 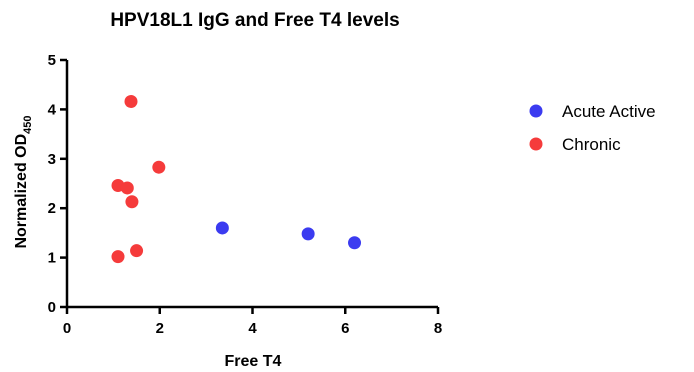 What do you see at coordinates (52, 307) in the screenshot?
I see `y-tick-label: 0` at bounding box center [52, 307].